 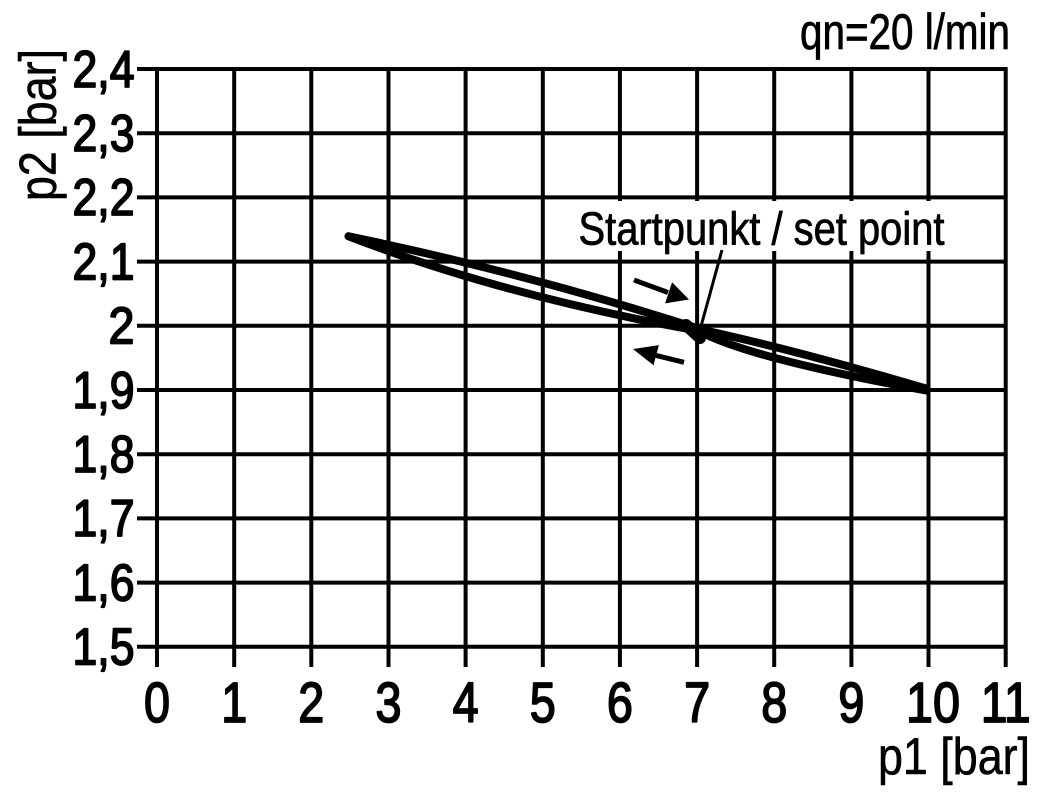 I want to click on svg-text: p2 [bar], so click(x=39, y=125).